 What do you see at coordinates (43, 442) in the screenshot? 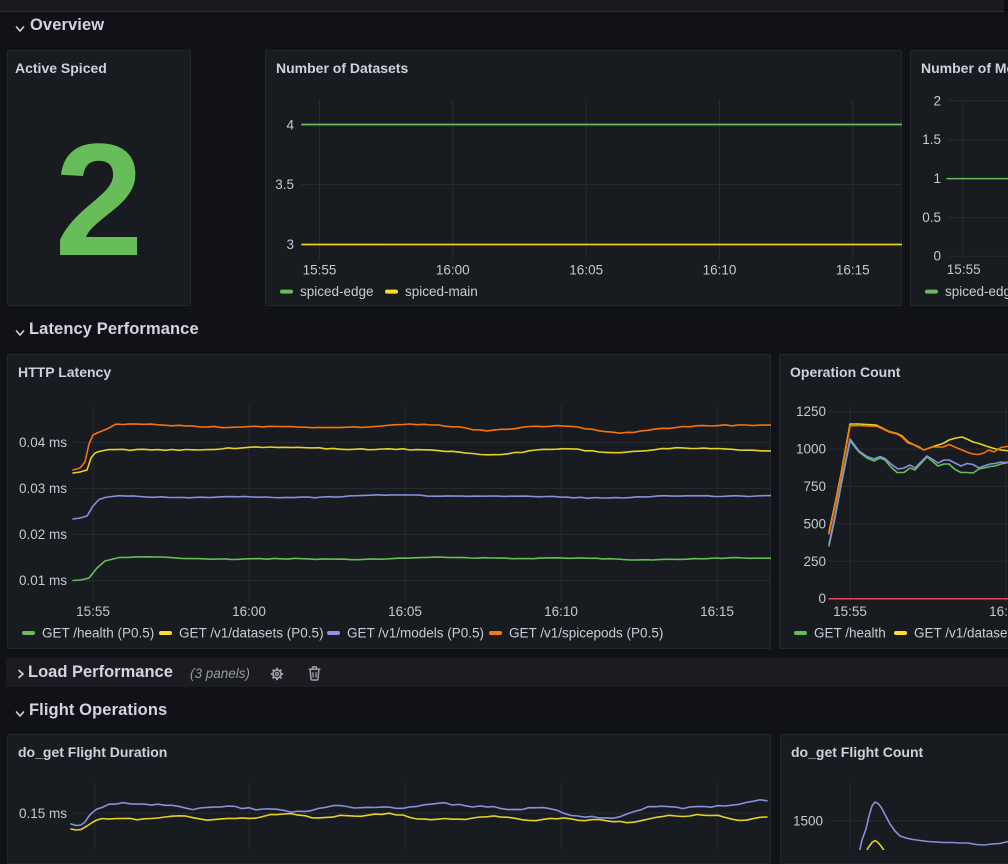
I see `svg-text: 0.04 ms` at bounding box center [43, 442].